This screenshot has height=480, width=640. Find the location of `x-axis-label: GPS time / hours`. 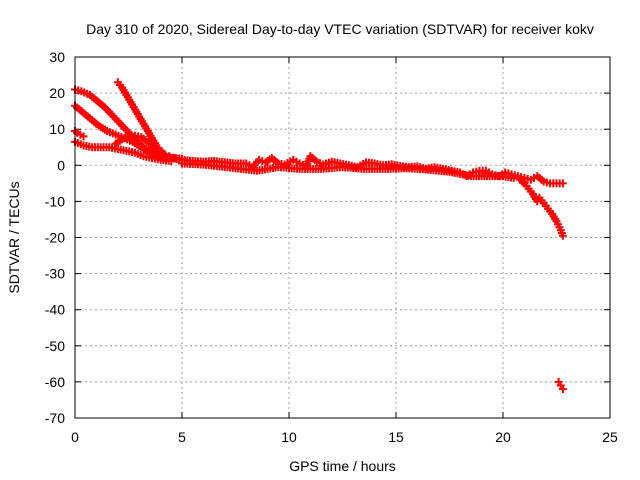

x-axis-label: GPS time / hours is located at coordinates (342, 466).